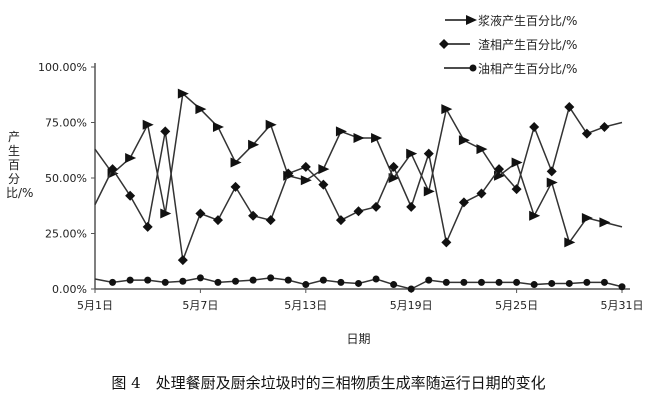 The width and height of the screenshot is (657, 405). I want to click on y-tick-label: 100.00%, so click(62, 67).